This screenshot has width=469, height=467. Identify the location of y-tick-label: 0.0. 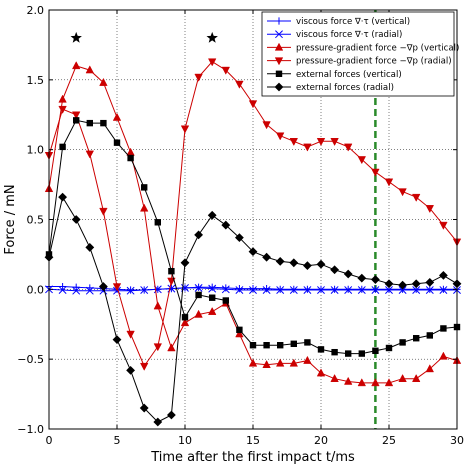
(36, 289).